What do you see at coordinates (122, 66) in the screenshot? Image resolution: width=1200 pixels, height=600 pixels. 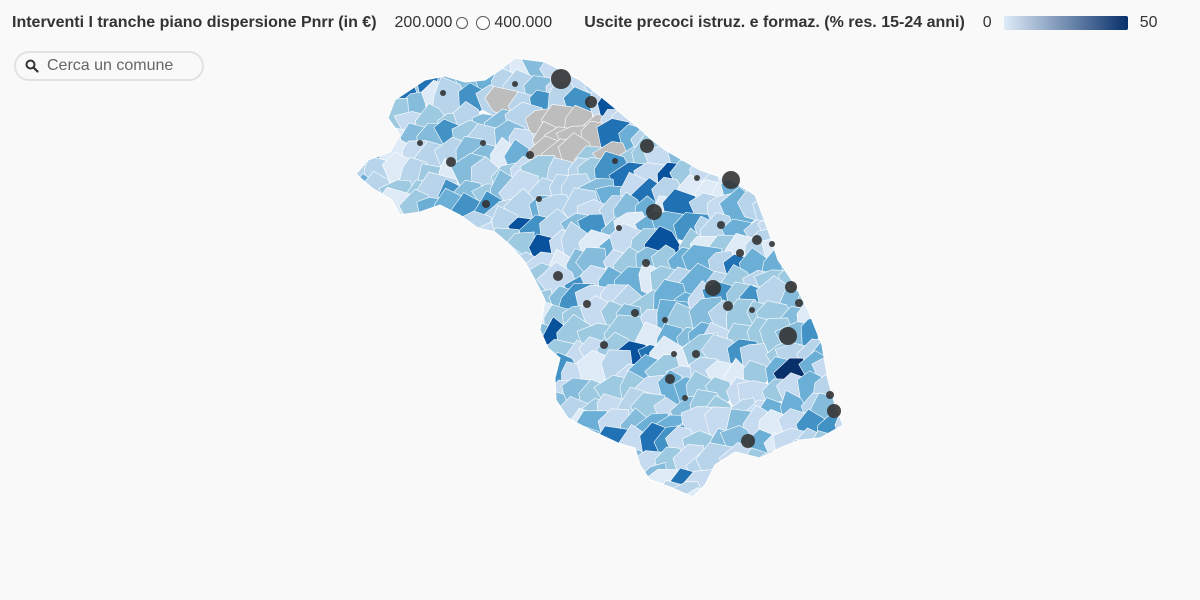 I see `search-input` at bounding box center [122, 66].